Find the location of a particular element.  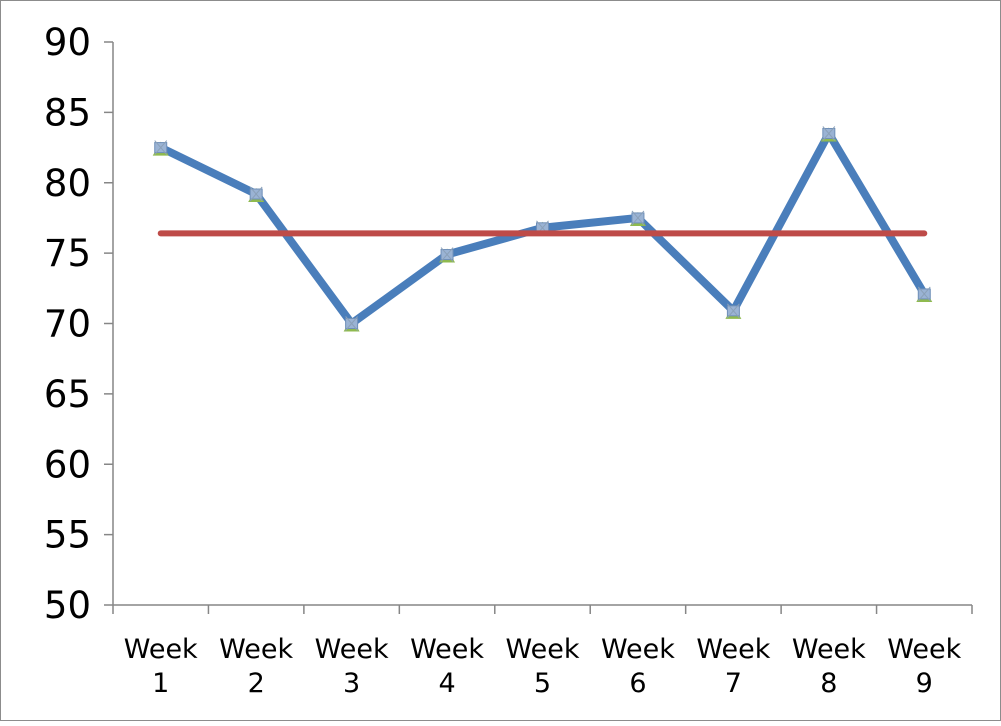

y-tick-label: 55 is located at coordinates (67, 535).